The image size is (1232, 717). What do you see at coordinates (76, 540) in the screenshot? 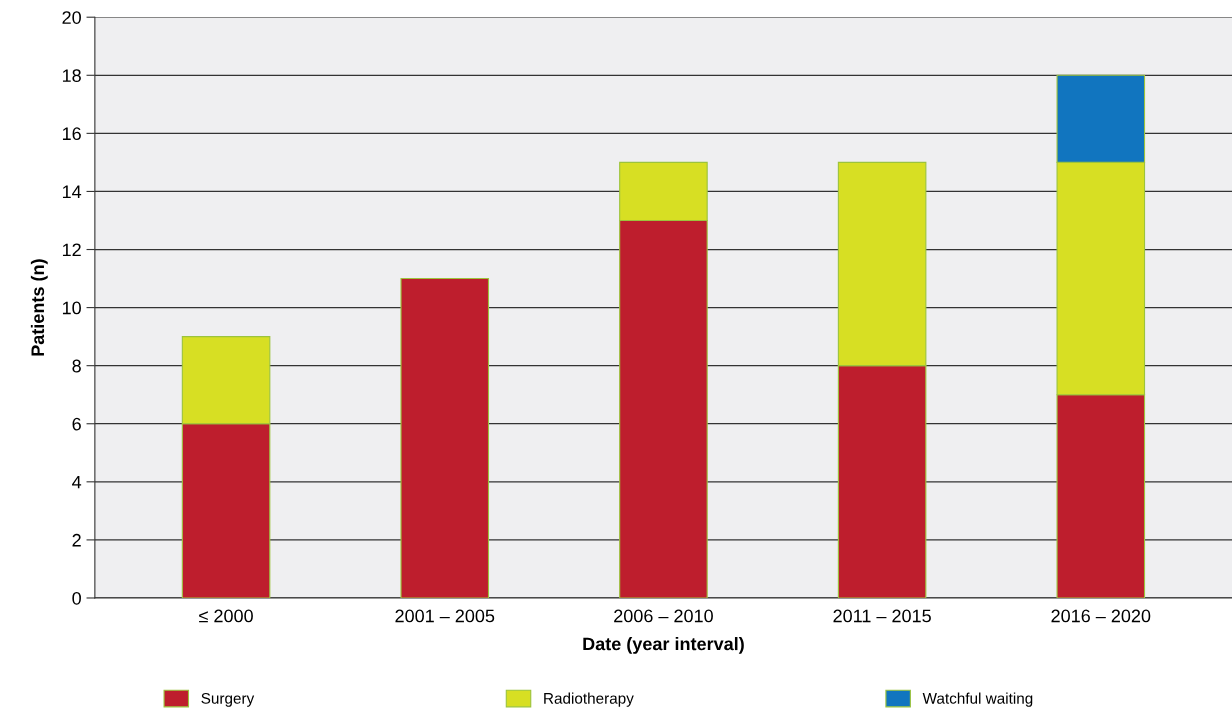
I see `y-tick-label: 2` at bounding box center [76, 540].